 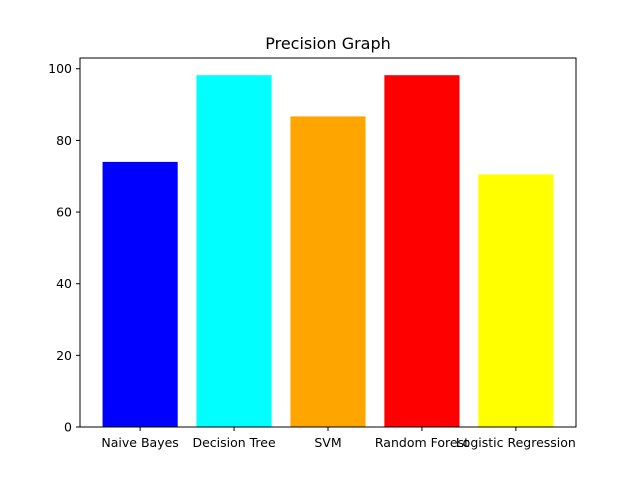 What do you see at coordinates (328, 43) in the screenshot?
I see `chart-title: Precision Graph` at bounding box center [328, 43].